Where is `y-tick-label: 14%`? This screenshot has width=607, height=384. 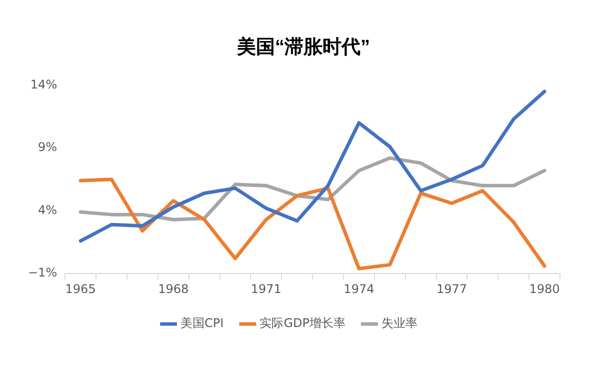
y-tick-label: 14% is located at coordinates (44, 84).